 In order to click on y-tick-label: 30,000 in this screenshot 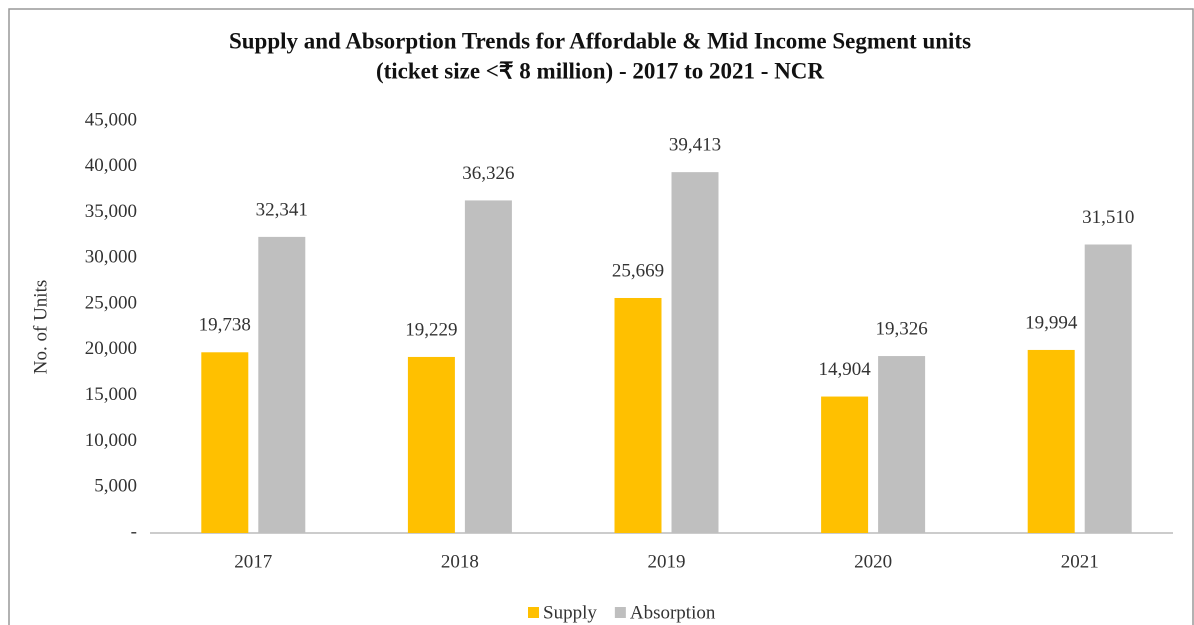, I will do `click(111, 257)`.